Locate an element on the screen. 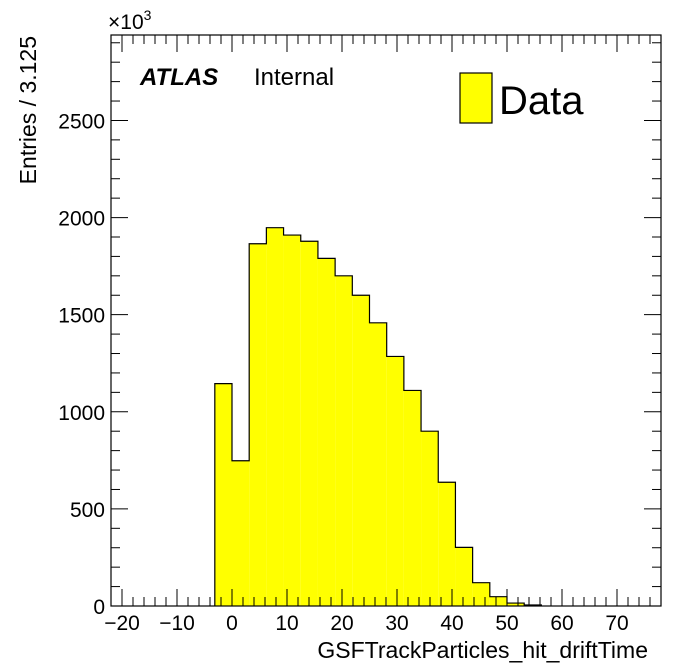 The width and height of the screenshot is (696, 672). x-axis-title: GSFTrackParticles_hit_driftTime is located at coordinates (482, 650).